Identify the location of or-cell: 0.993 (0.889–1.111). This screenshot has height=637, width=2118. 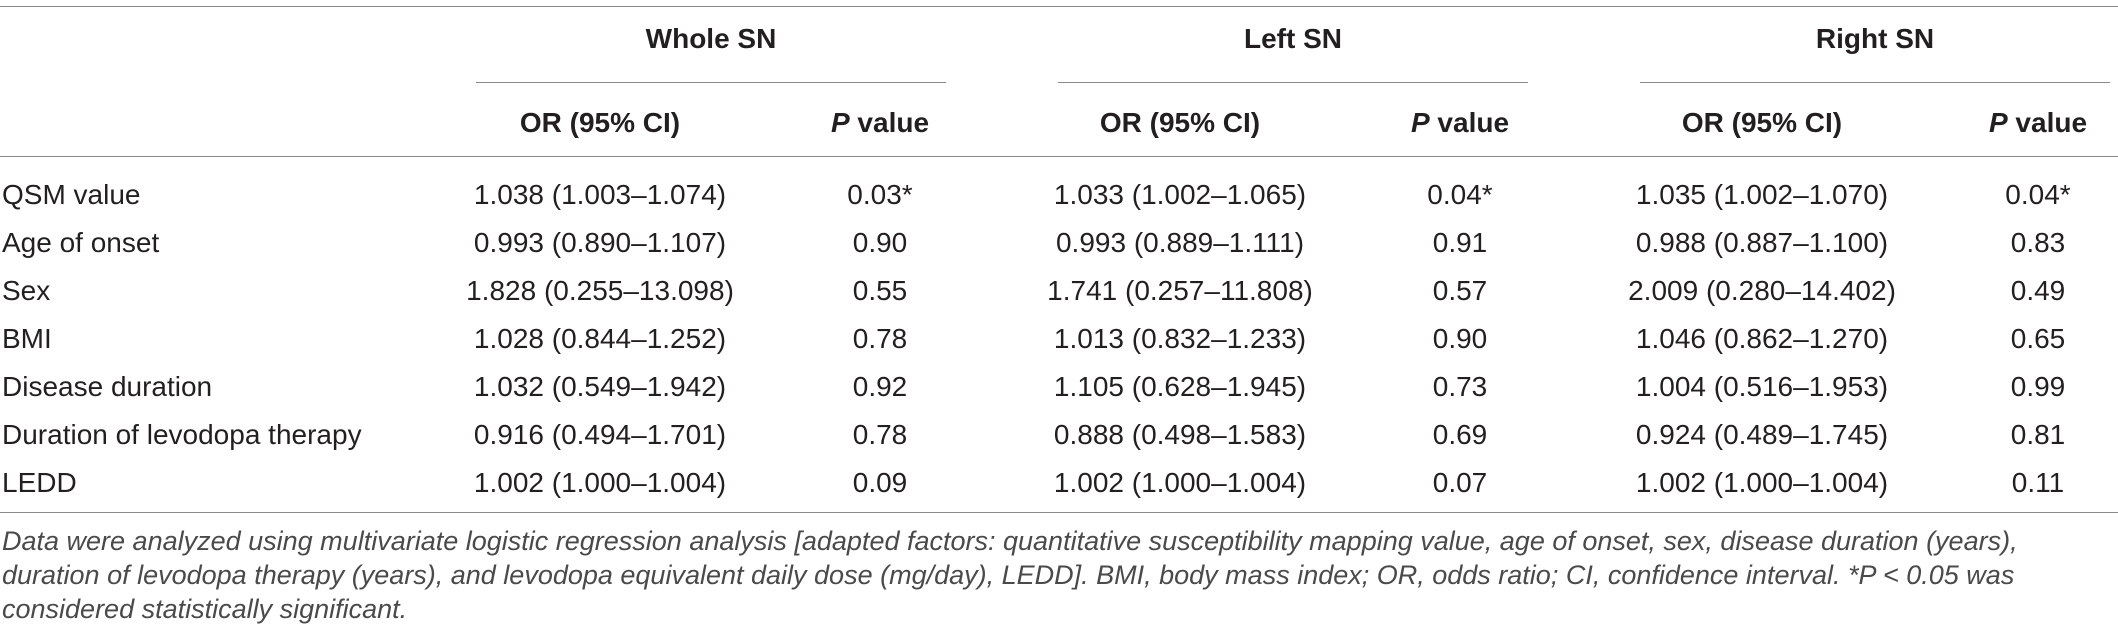
(1180, 242).